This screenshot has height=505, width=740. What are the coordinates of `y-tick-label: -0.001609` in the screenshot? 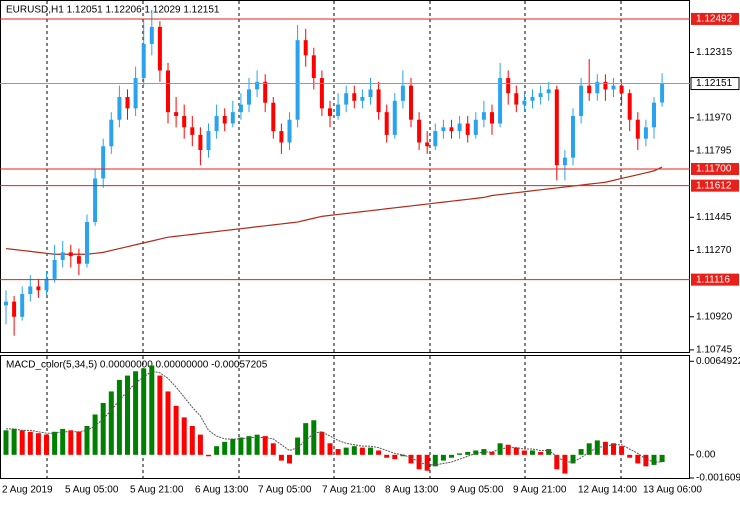 It's located at (718, 478).